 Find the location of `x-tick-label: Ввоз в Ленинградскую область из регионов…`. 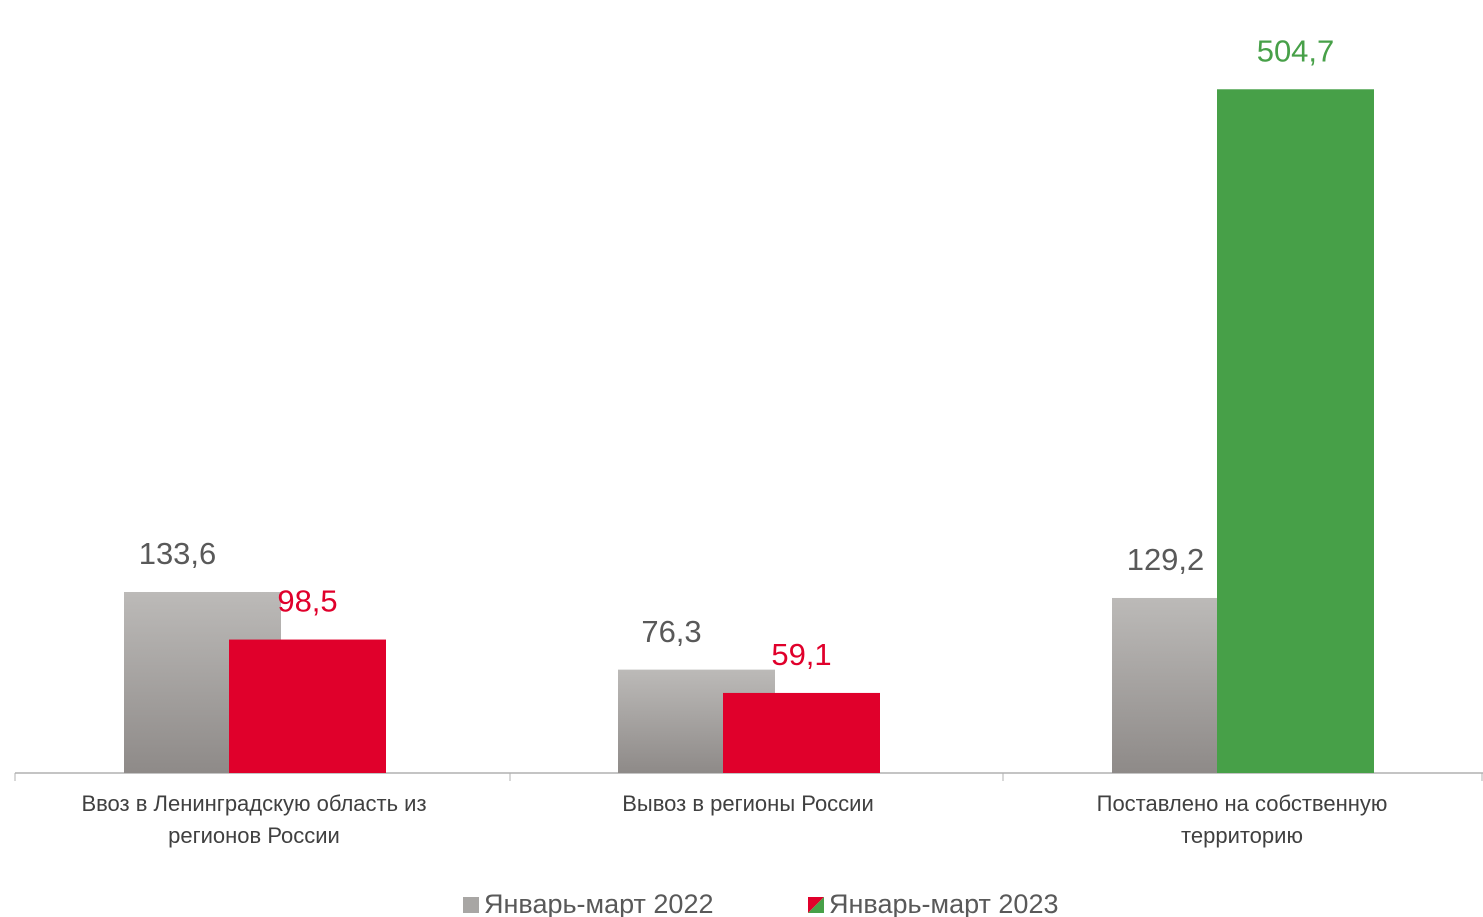

x-tick-label: Ввоз в Ленинградскую область из регионов… is located at coordinates (254, 819).